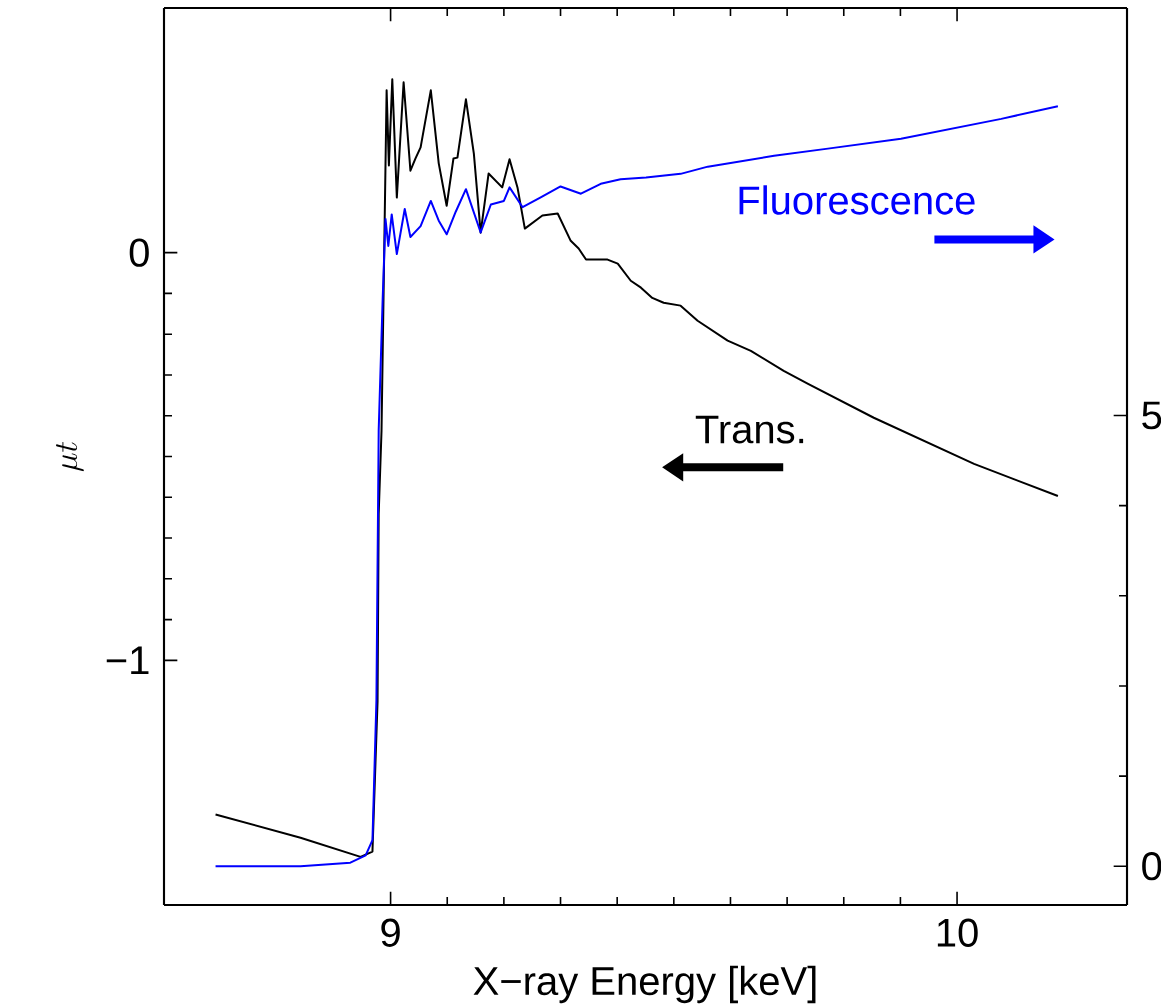 This screenshot has width=1161, height=1004. I want to click on y-axis-title: $\mu t$, so click(70, 456).